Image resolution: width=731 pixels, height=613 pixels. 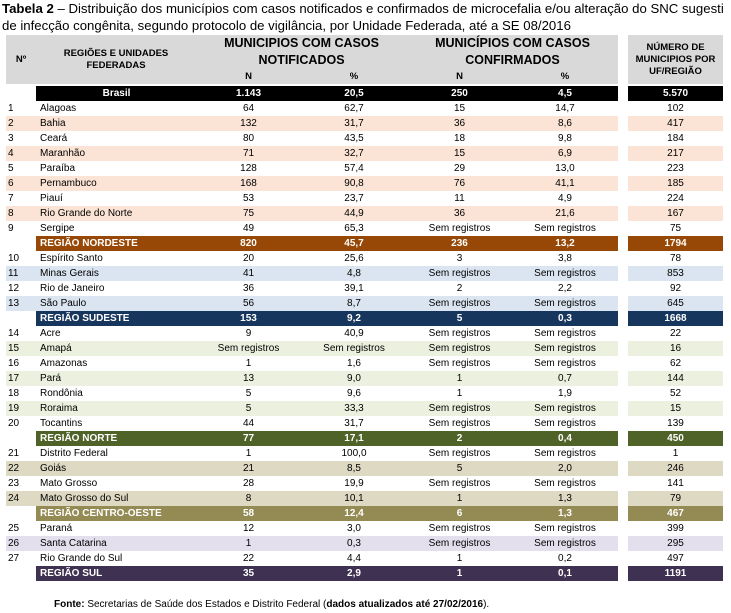 What do you see at coordinates (116, 273) in the screenshot?
I see `cell-name: Minas Gerais` at bounding box center [116, 273].